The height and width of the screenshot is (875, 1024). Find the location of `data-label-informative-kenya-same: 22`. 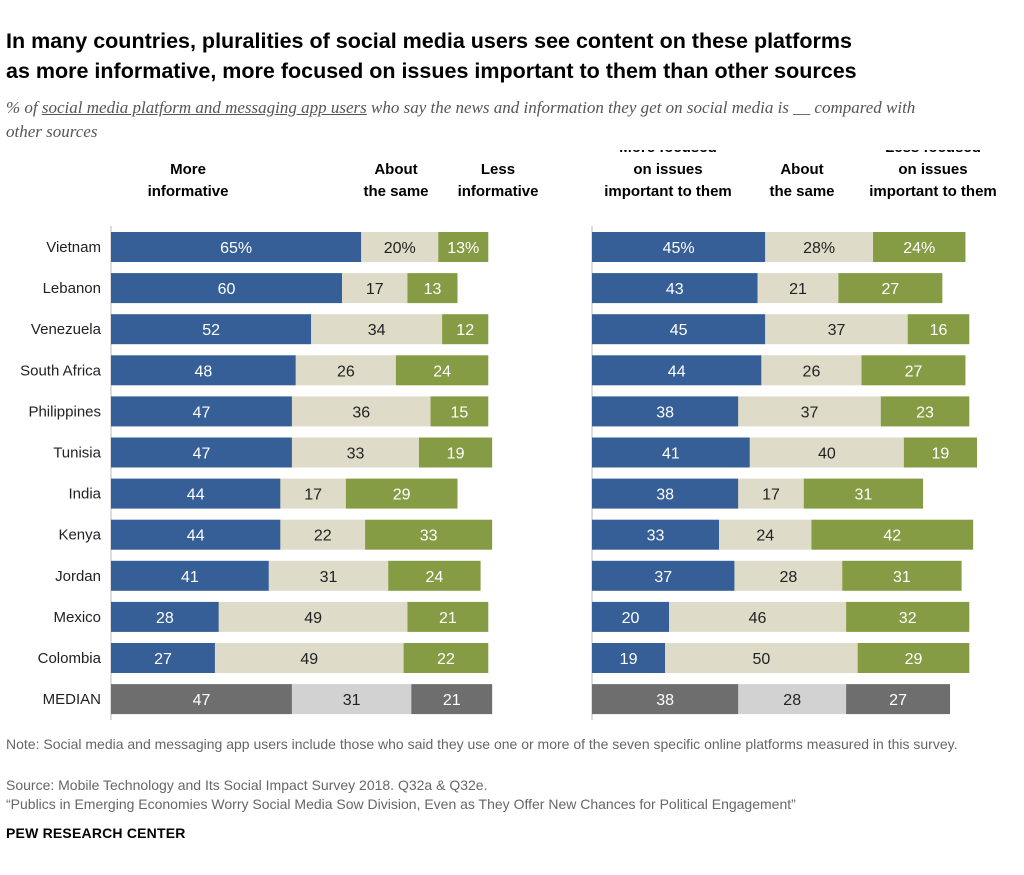

data-label-informative-kenya-same: 22 is located at coordinates (323, 536).